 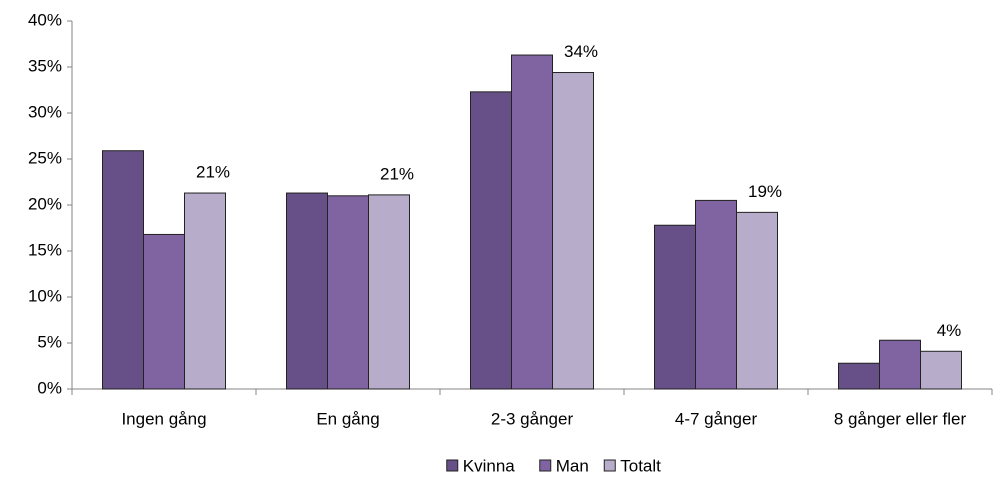 What do you see at coordinates (45, 65) in the screenshot?
I see `y-tick-label: 35%` at bounding box center [45, 65].